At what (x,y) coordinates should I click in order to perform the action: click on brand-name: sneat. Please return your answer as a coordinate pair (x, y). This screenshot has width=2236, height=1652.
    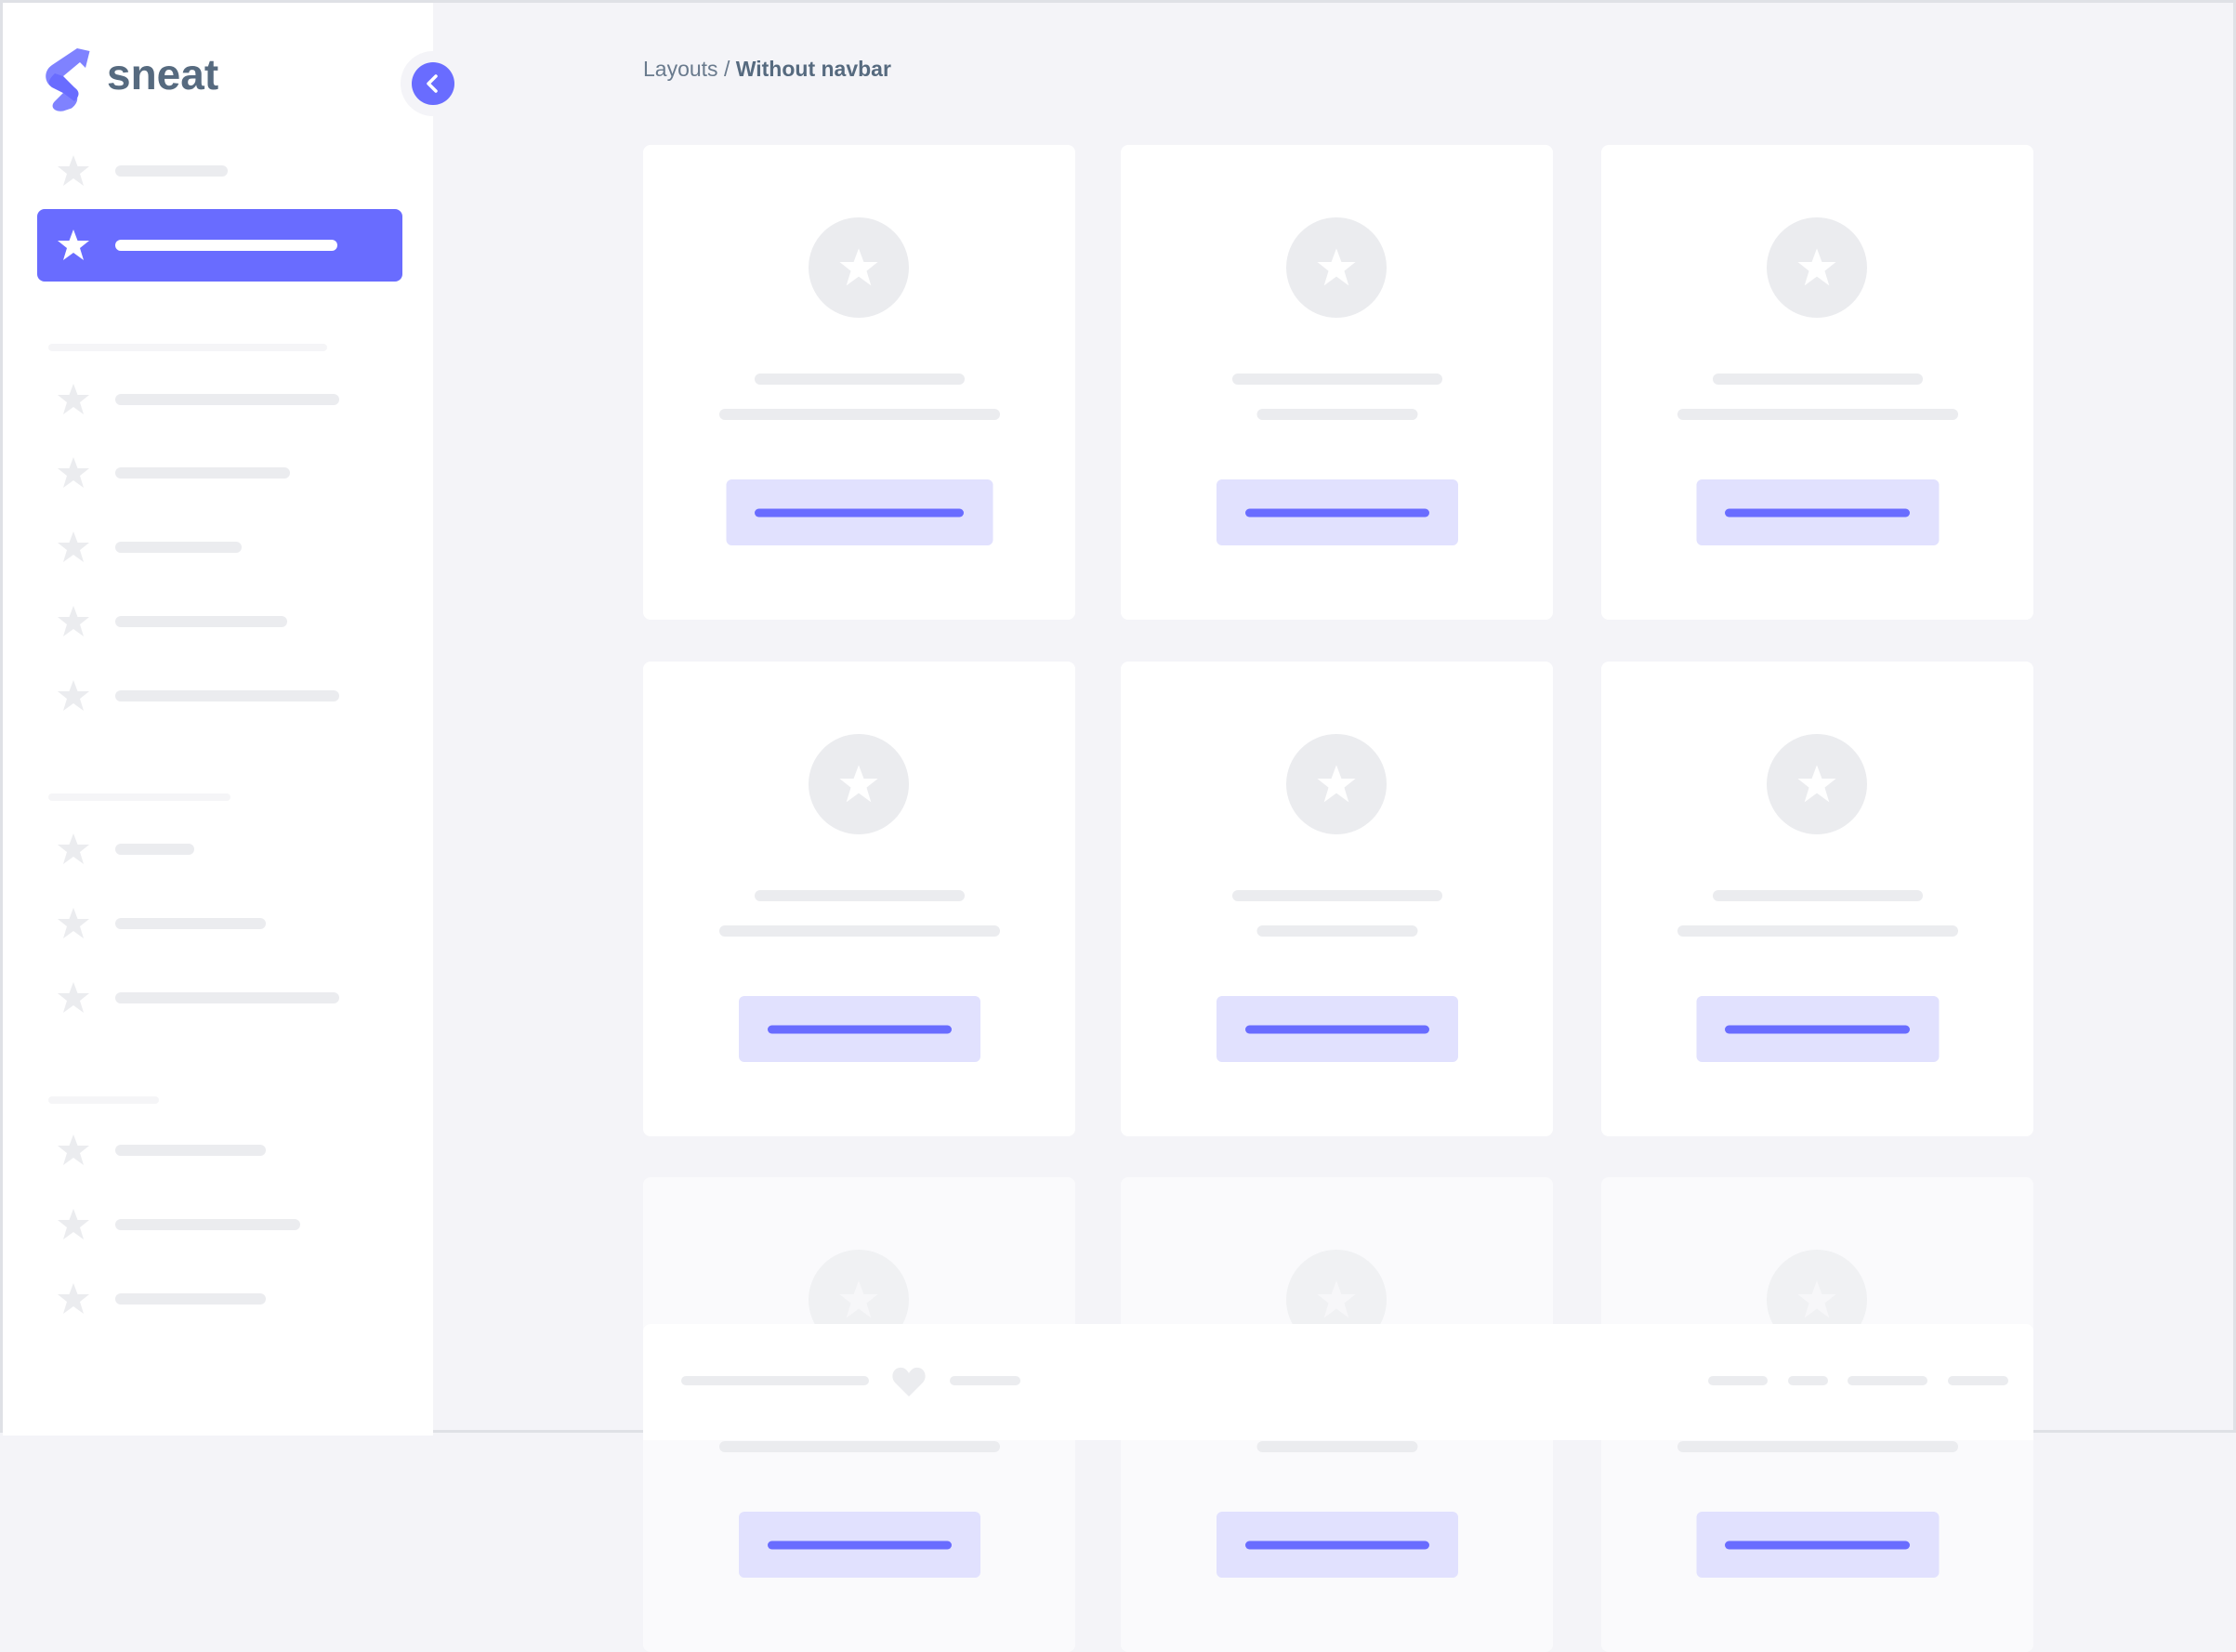
    Looking at the image, I should click on (163, 74).